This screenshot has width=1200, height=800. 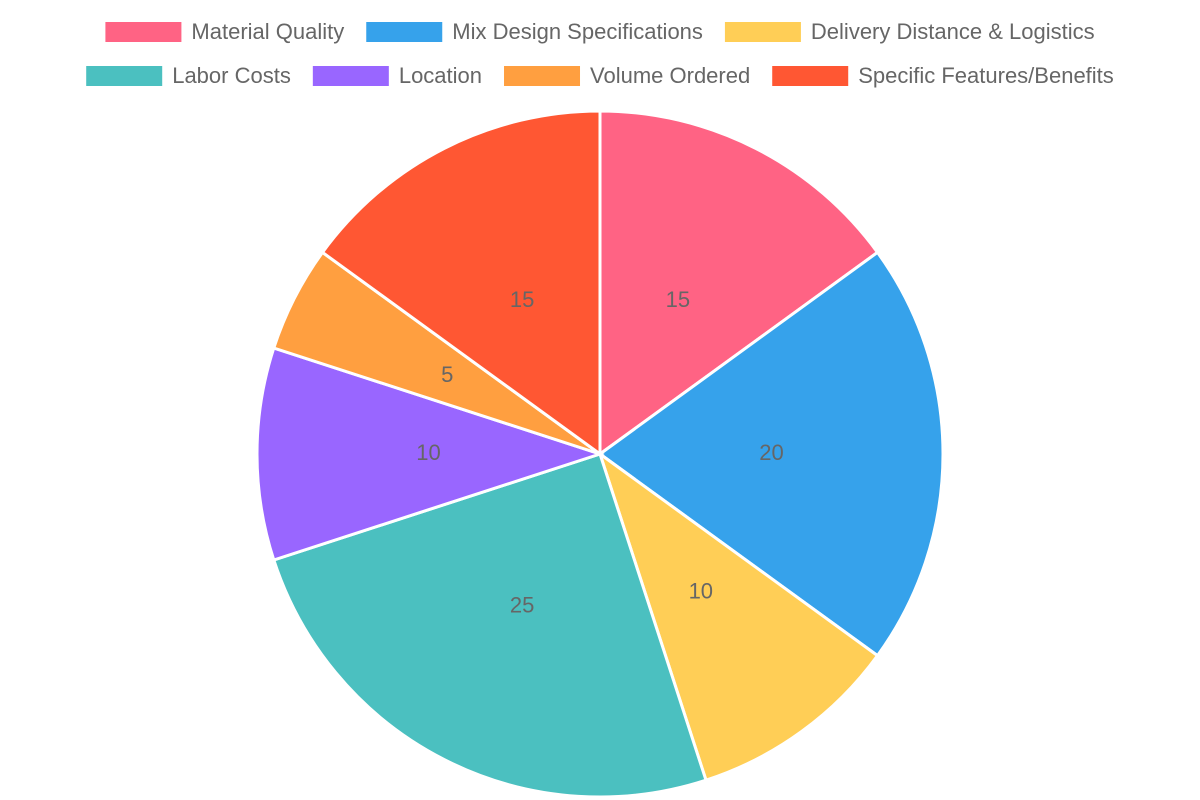 What do you see at coordinates (440, 75) in the screenshot?
I see `legend-label: Location` at bounding box center [440, 75].